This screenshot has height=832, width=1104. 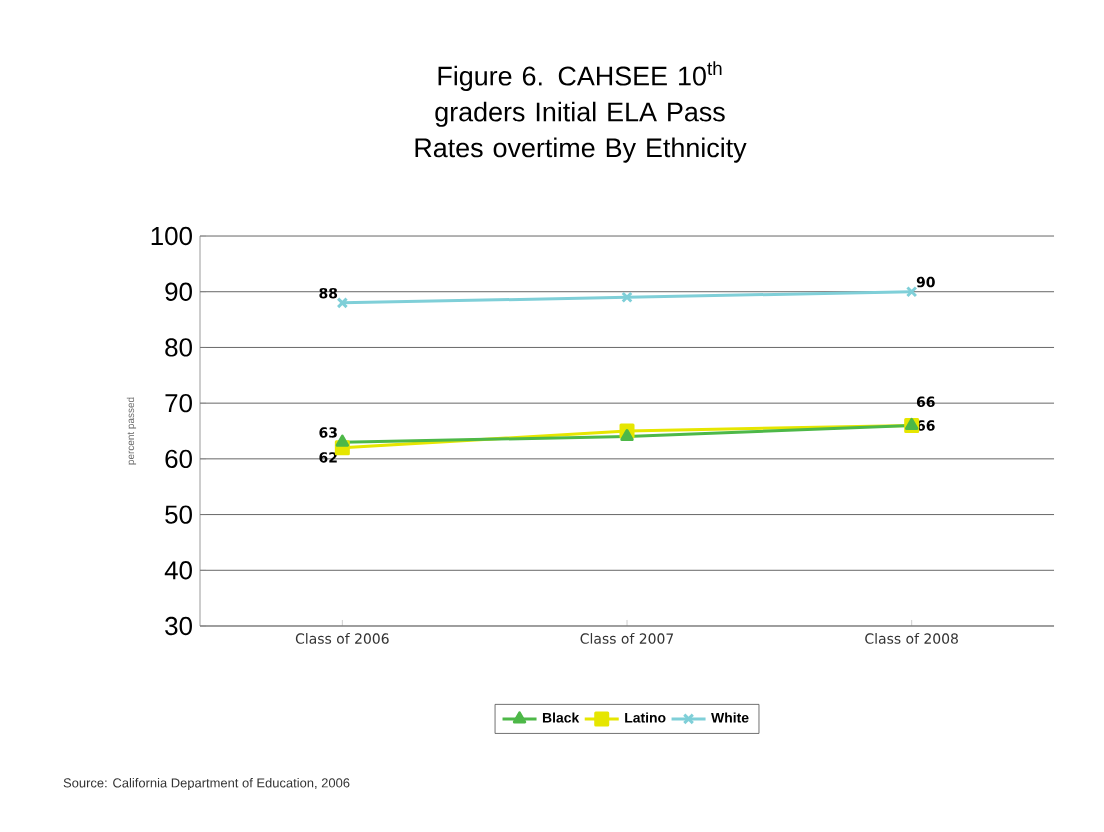 I want to click on y-tick-label: 60, so click(x=178, y=459).